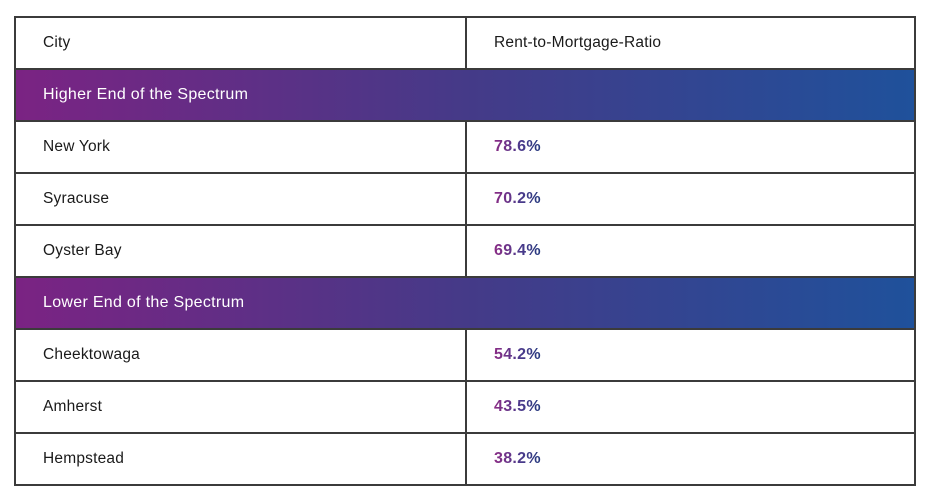  What do you see at coordinates (690, 459) in the screenshot?
I see `ratio-cell: 38.2%` at bounding box center [690, 459].